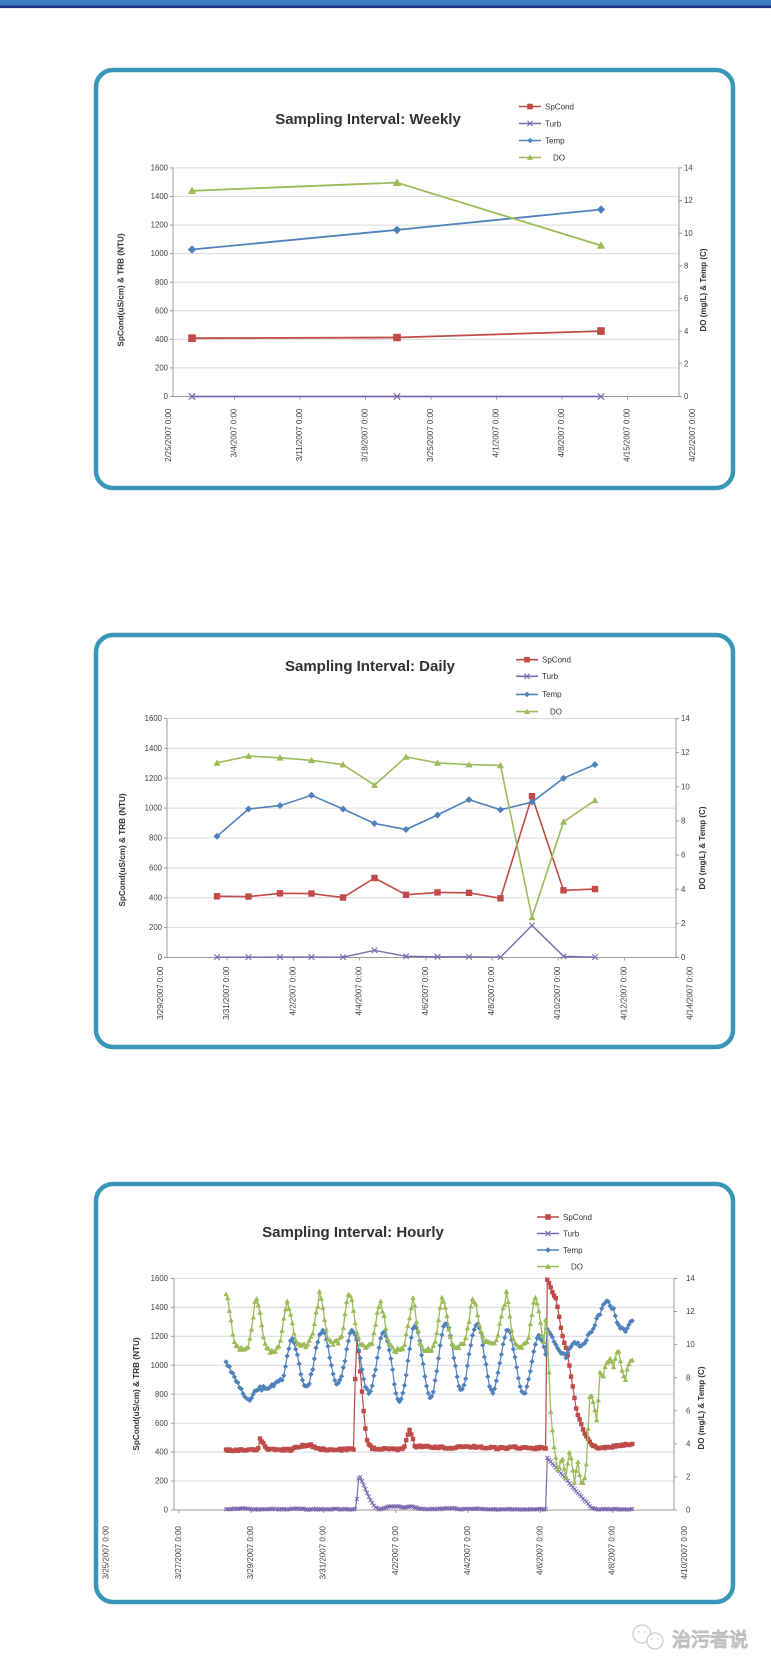  What do you see at coordinates (168, 435) in the screenshot?
I see `svg-text: 2/25/2007 0:00` at bounding box center [168, 435].